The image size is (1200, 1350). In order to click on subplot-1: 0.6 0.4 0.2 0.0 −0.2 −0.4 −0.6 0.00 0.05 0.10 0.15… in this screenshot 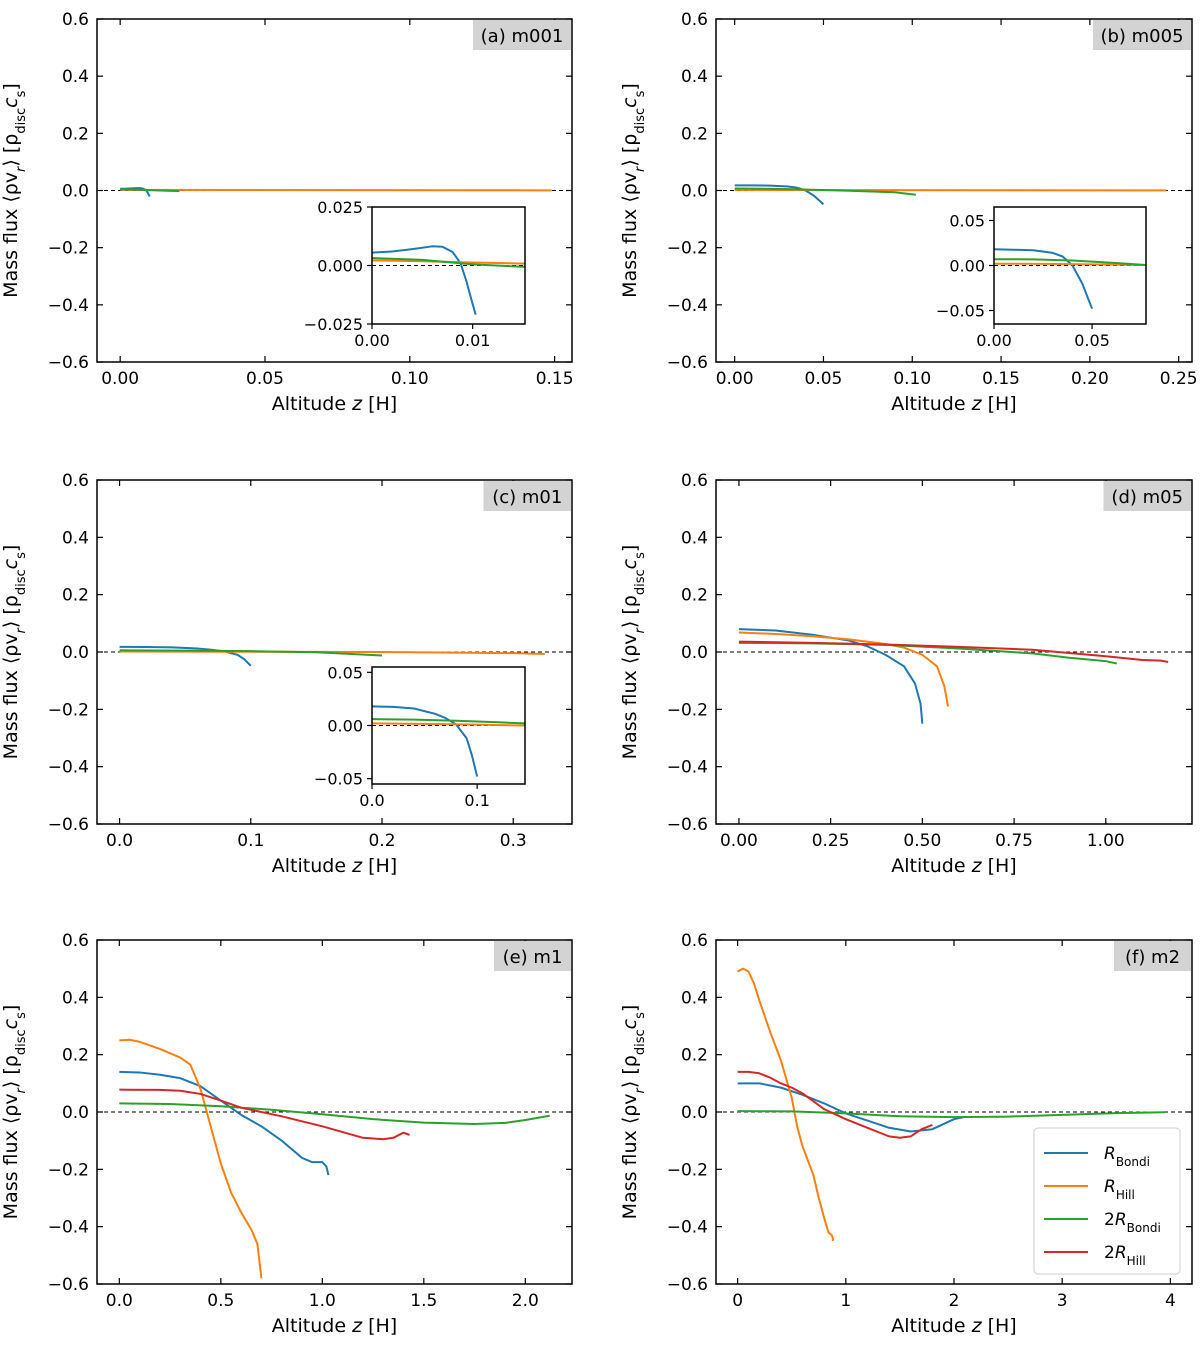, I will do `click(287, 212)`.